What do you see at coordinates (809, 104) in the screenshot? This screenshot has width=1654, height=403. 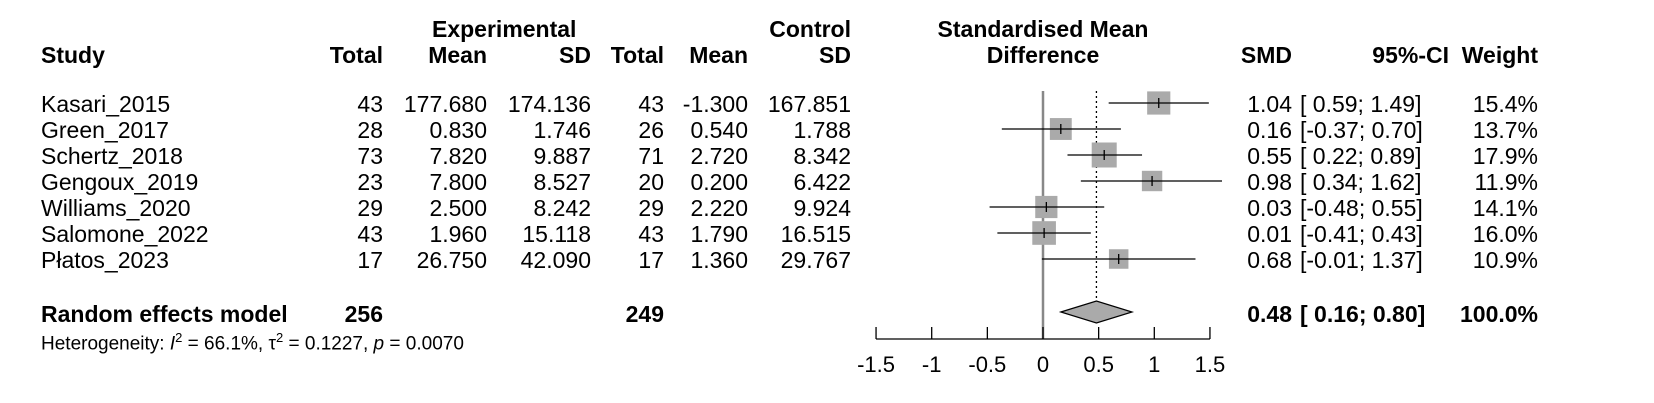 I see `control-sd: 167.851` at bounding box center [809, 104].